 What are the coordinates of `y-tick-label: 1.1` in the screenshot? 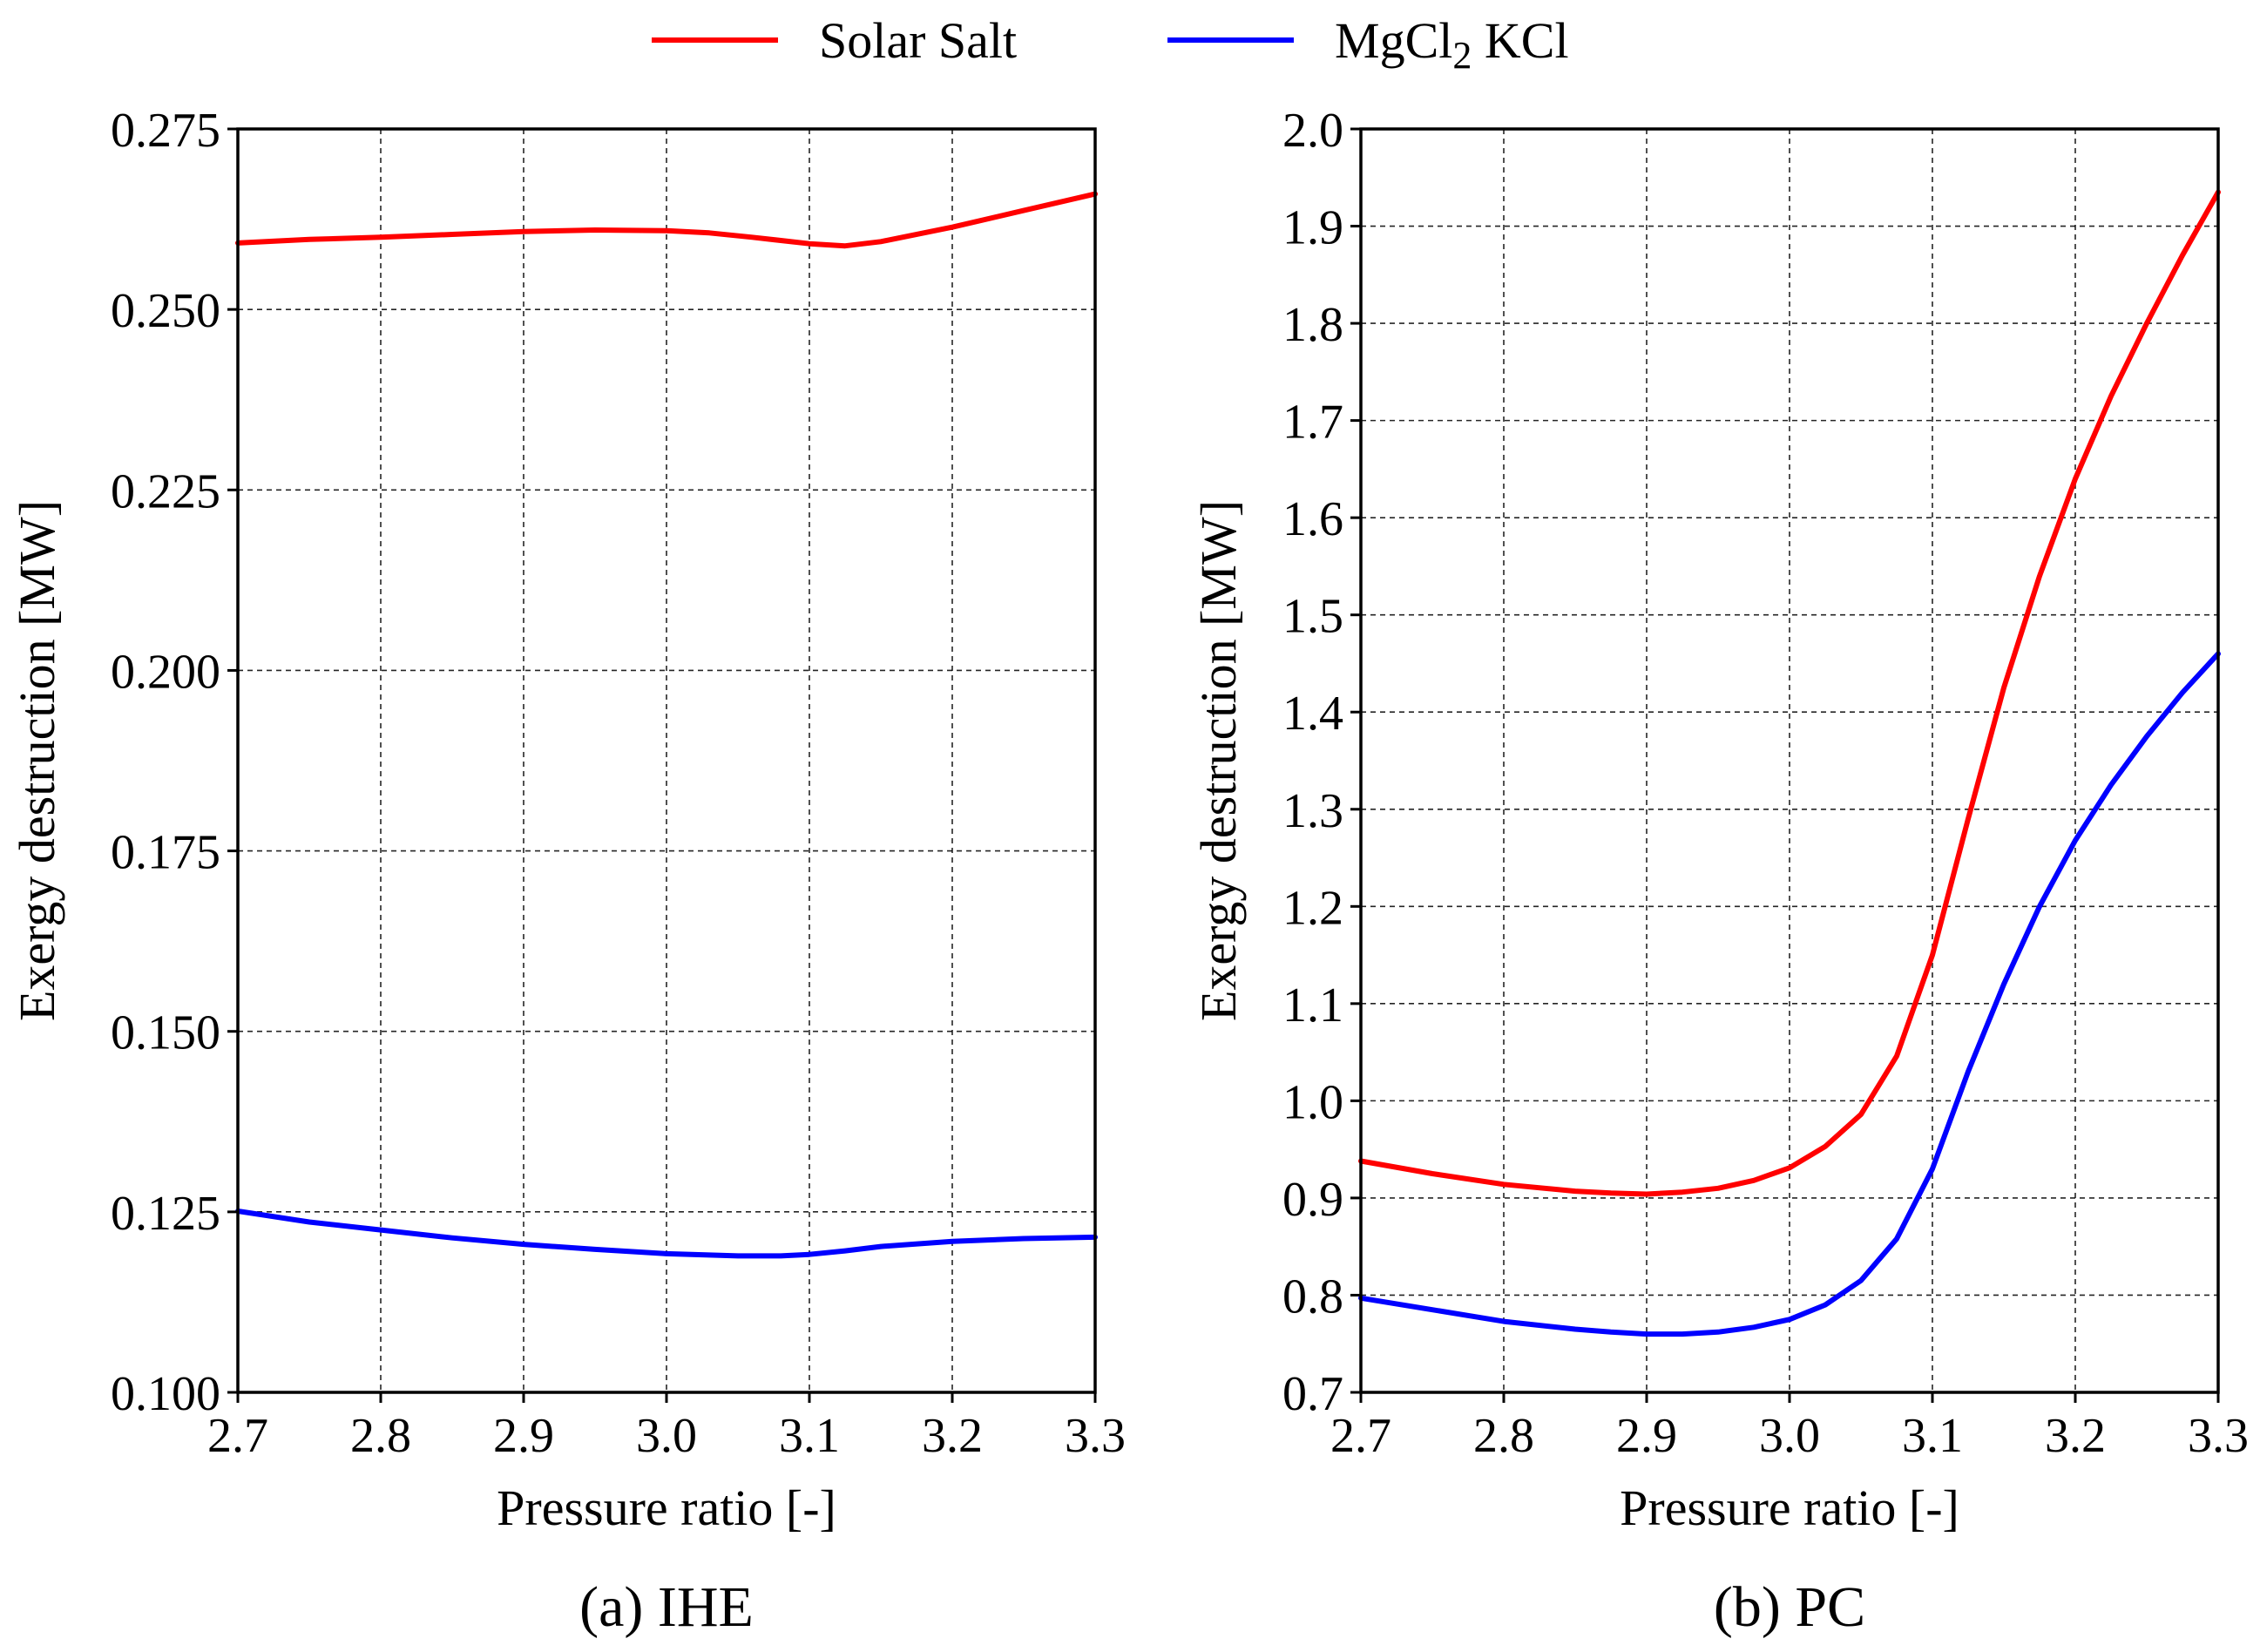 It's located at (1312, 1005).